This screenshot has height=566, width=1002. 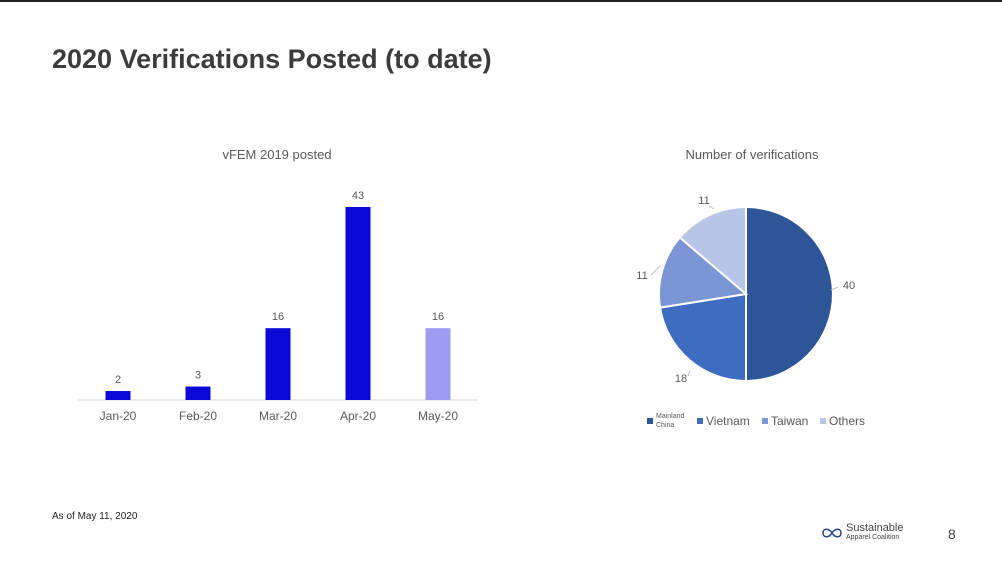 I want to click on page-number: 8, so click(x=952, y=534).